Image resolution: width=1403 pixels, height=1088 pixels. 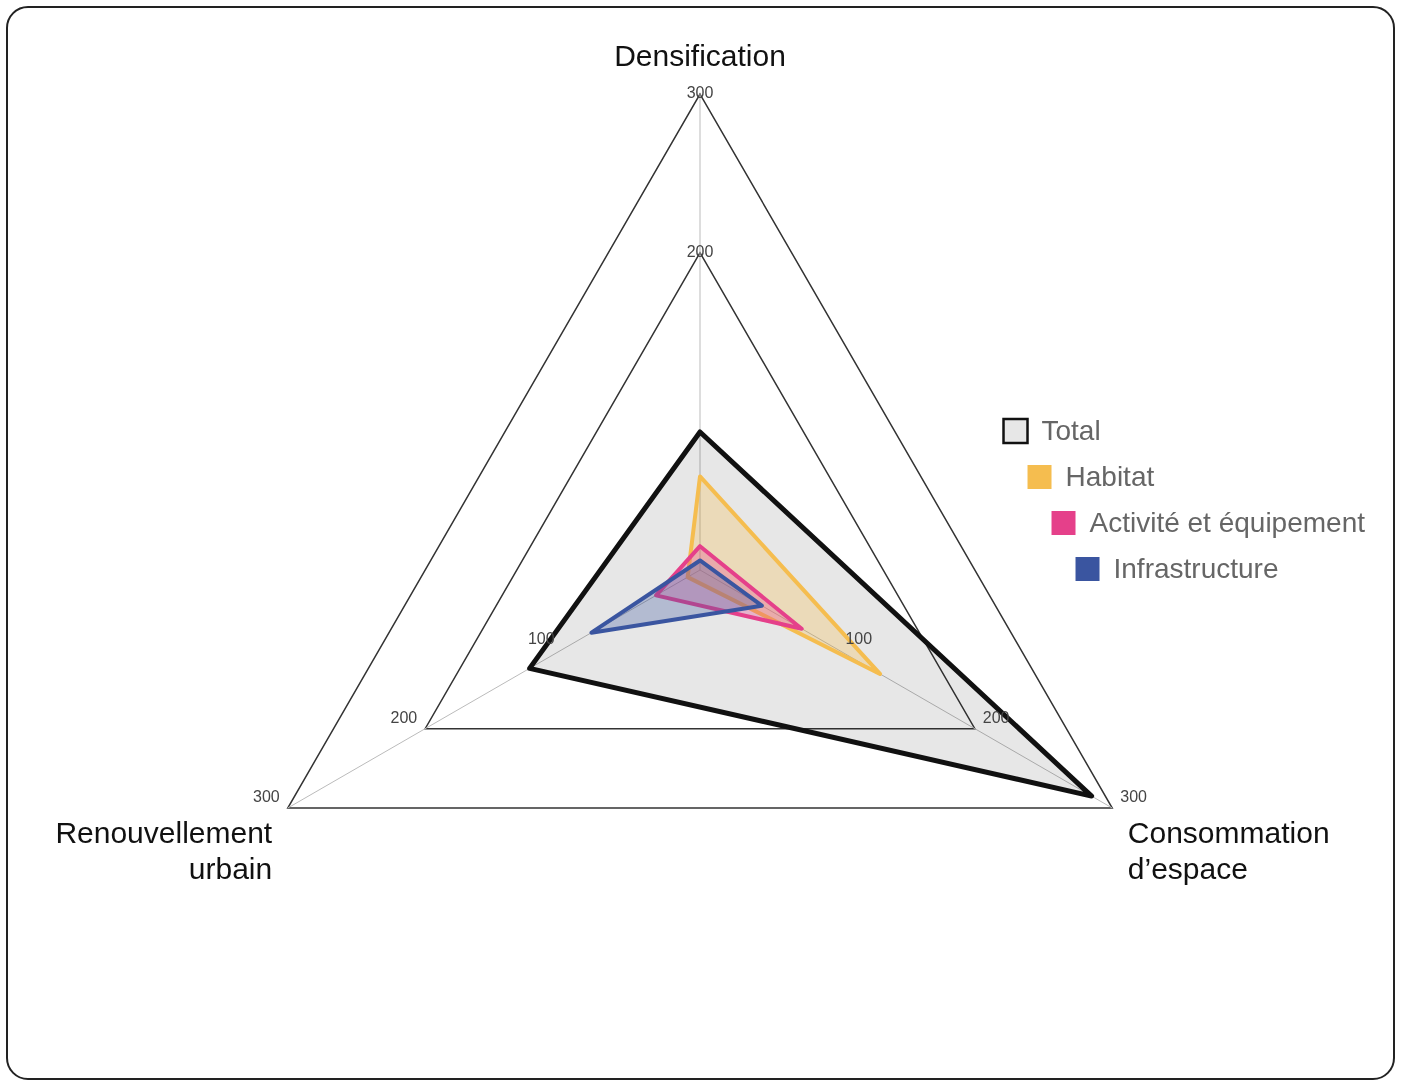 I want to click on spoke-label: Densification, so click(x=700, y=56).